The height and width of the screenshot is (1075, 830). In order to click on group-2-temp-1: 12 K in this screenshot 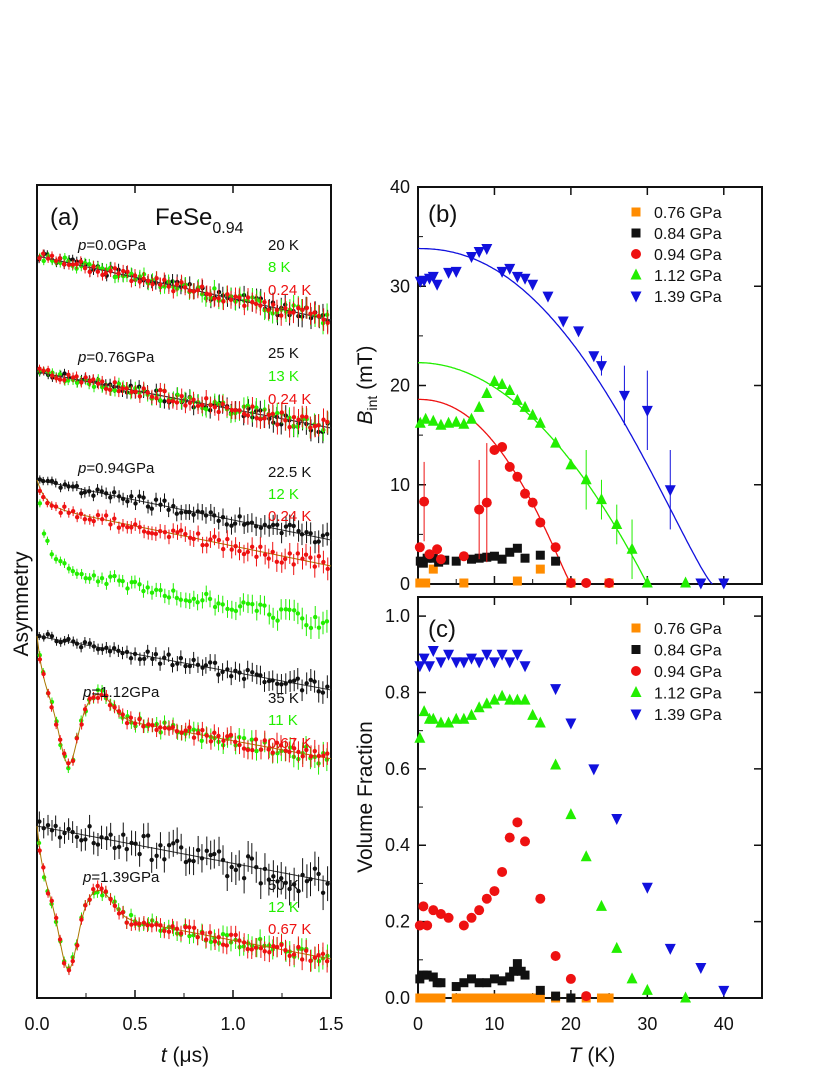, I will do `click(283, 494)`.